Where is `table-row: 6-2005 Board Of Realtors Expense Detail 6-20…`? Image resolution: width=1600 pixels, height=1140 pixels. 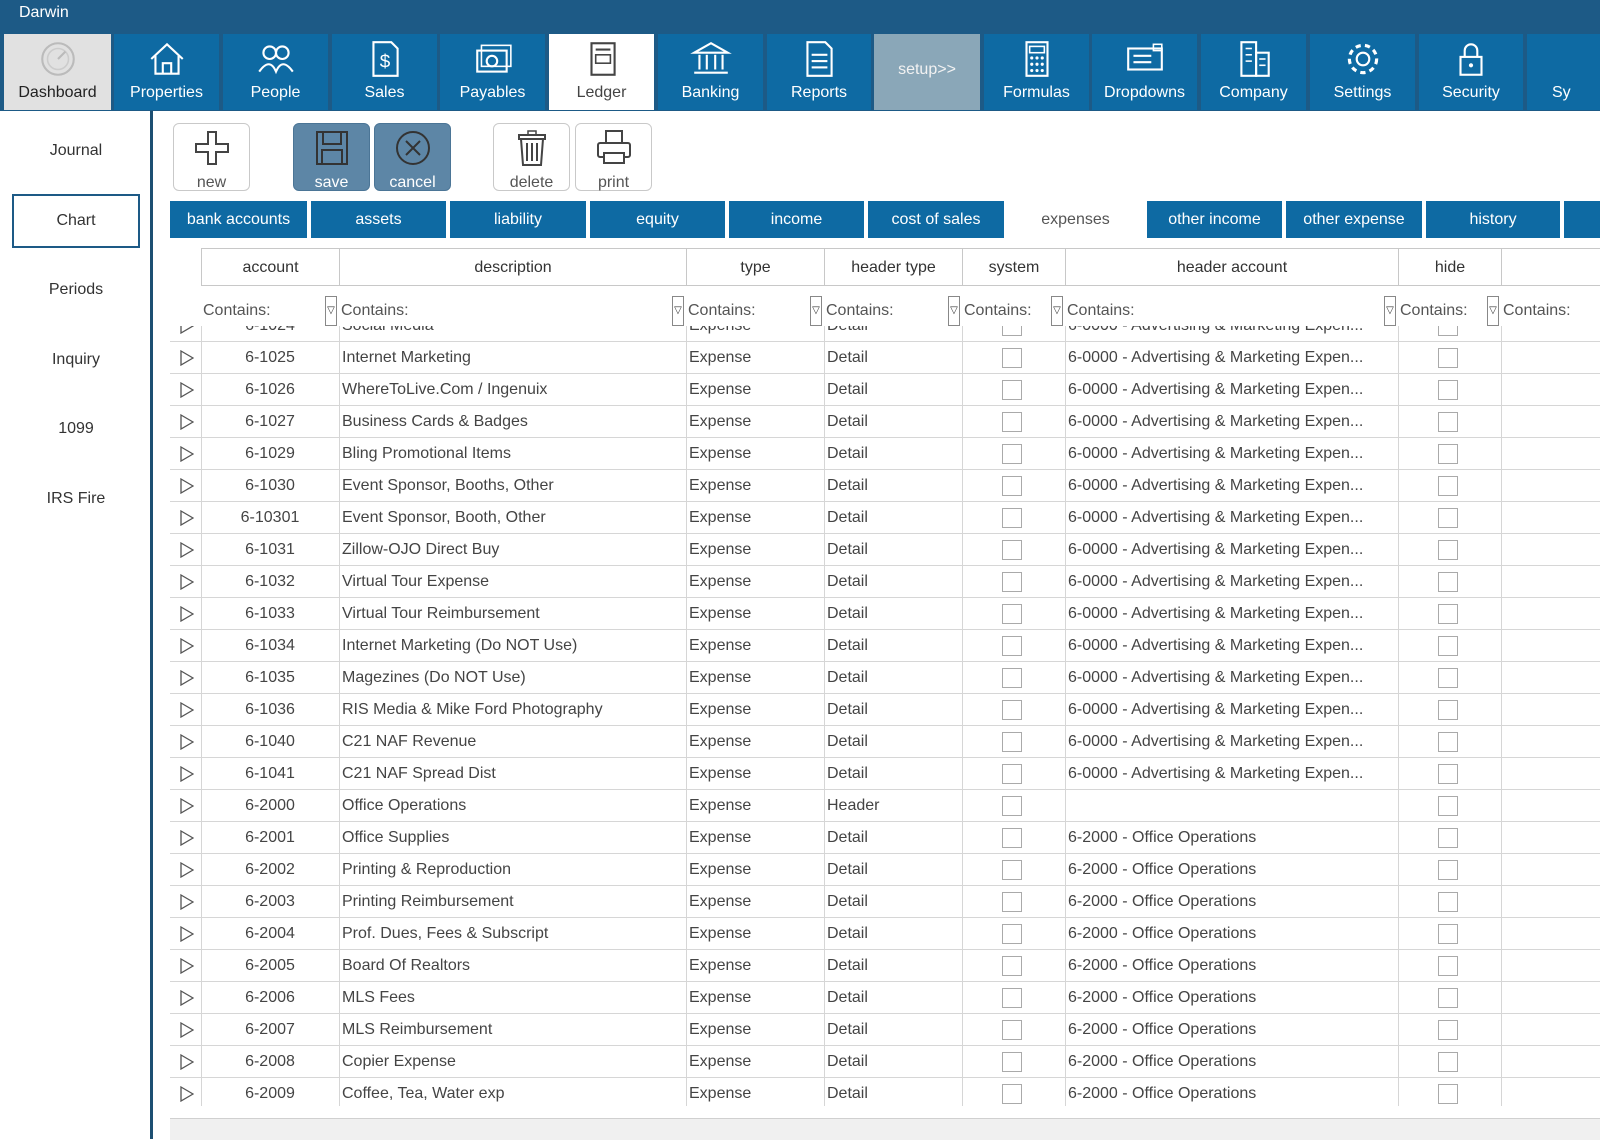
table-row: 6-2005 Board Of Realtors Expense Detail 6-20… is located at coordinates (885, 966).